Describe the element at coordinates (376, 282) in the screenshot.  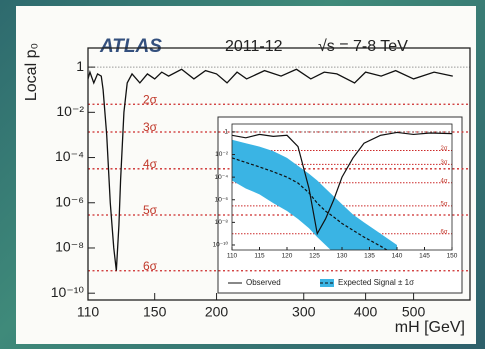
I see `legend-label: Expected Signal ± 1σ` at that location.